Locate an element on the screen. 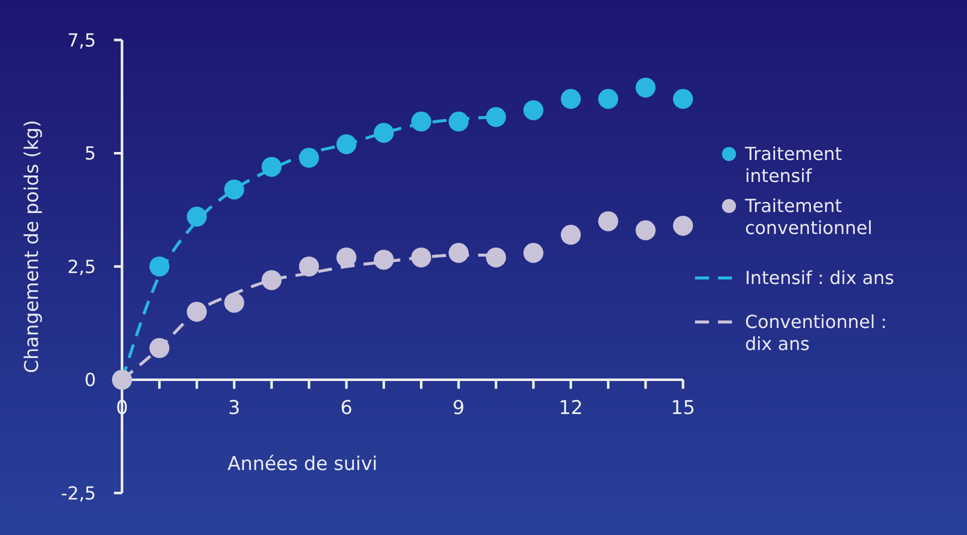 This screenshot has width=967, height=535. legend-label: Traitement conventionnel is located at coordinates (808, 217).